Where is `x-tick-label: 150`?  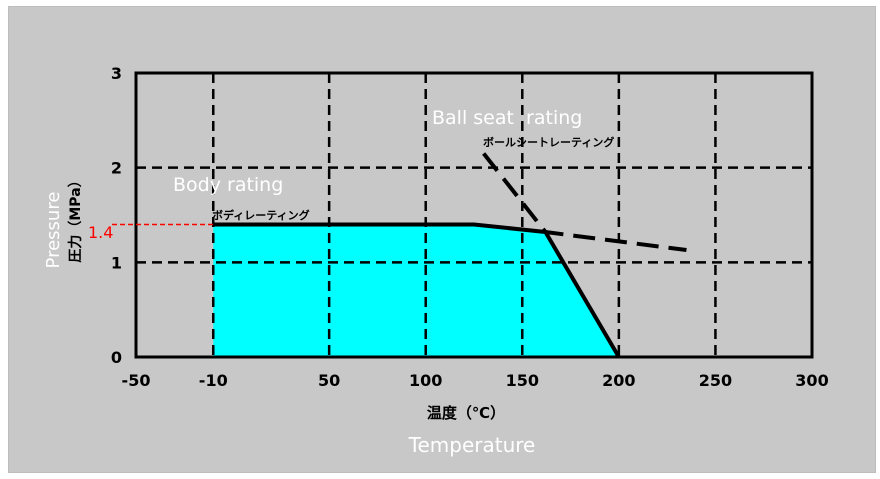 x-tick-label: 150 is located at coordinates (522, 380).